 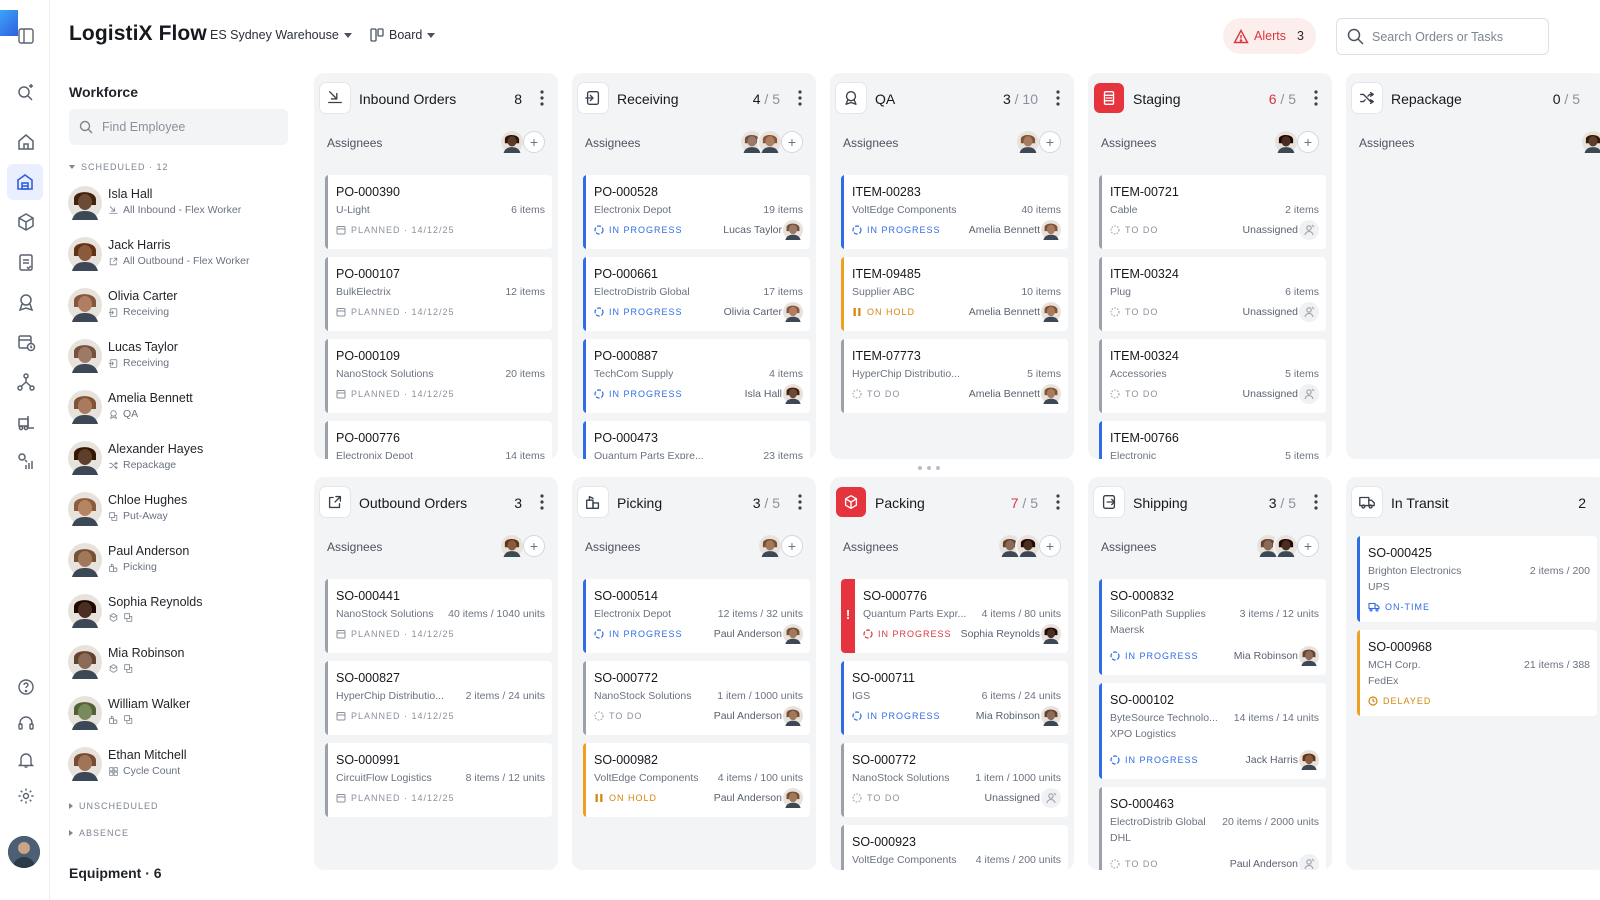 What do you see at coordinates (696, 440) in the screenshot?
I see `order-card: PO-000473 Quantum Parts Expre... 23 items` at bounding box center [696, 440].